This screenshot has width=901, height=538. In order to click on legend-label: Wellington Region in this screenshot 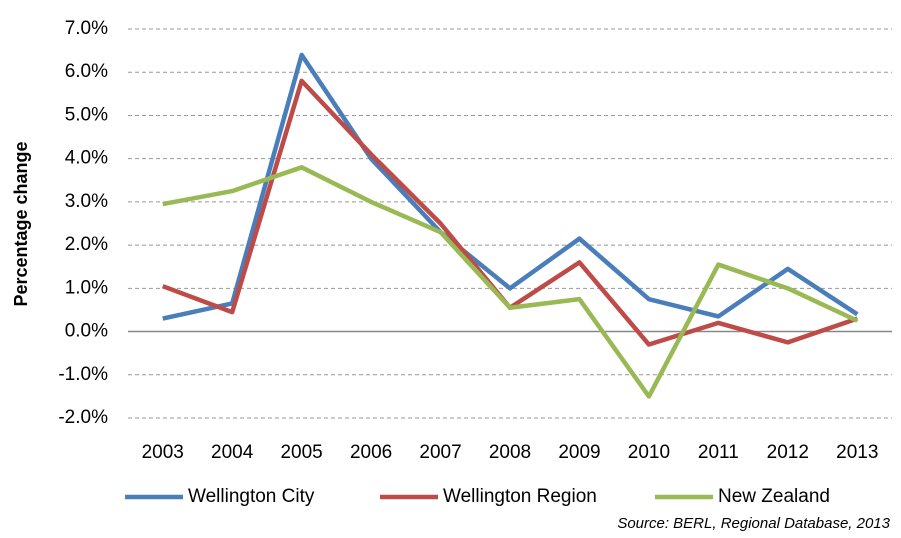, I will do `click(520, 496)`.